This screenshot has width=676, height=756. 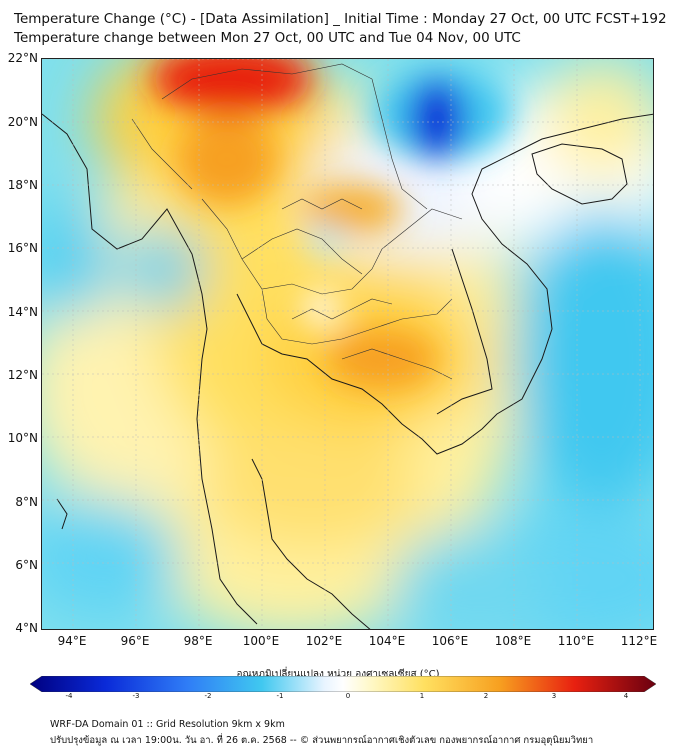 I want to click on colorbar-tick: 2, so click(x=486, y=696).